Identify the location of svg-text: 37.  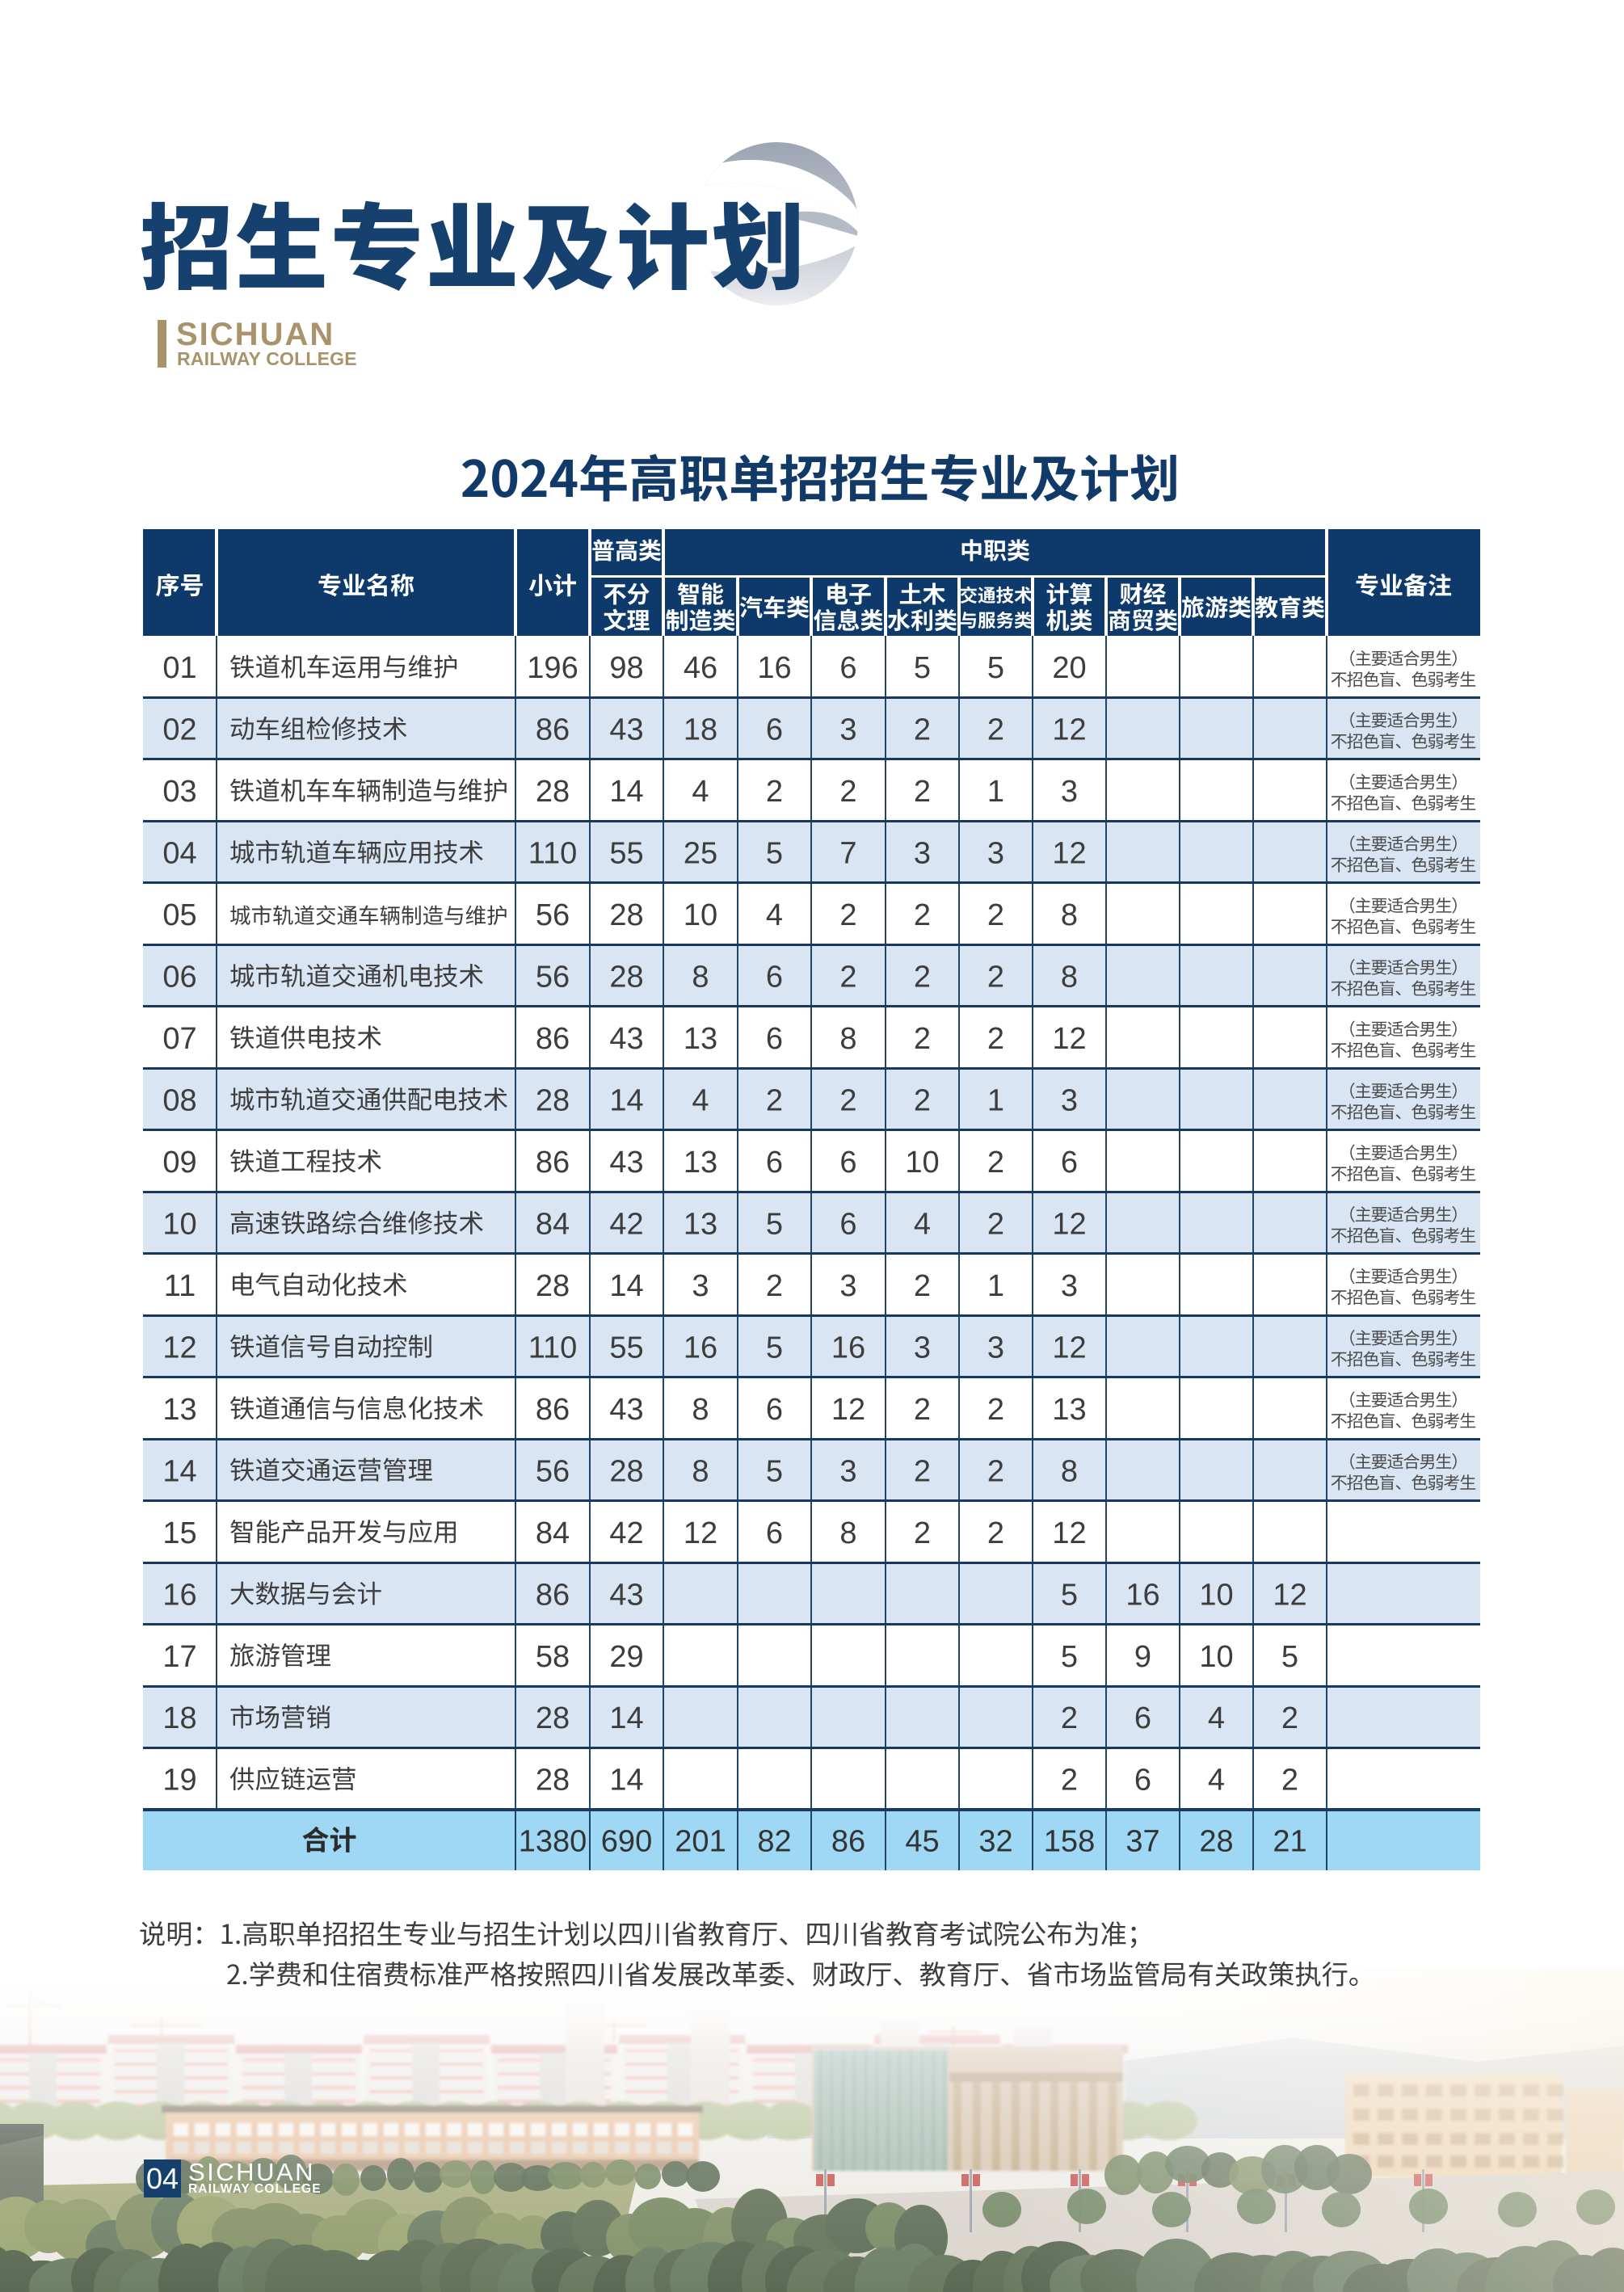
(1142, 1842).